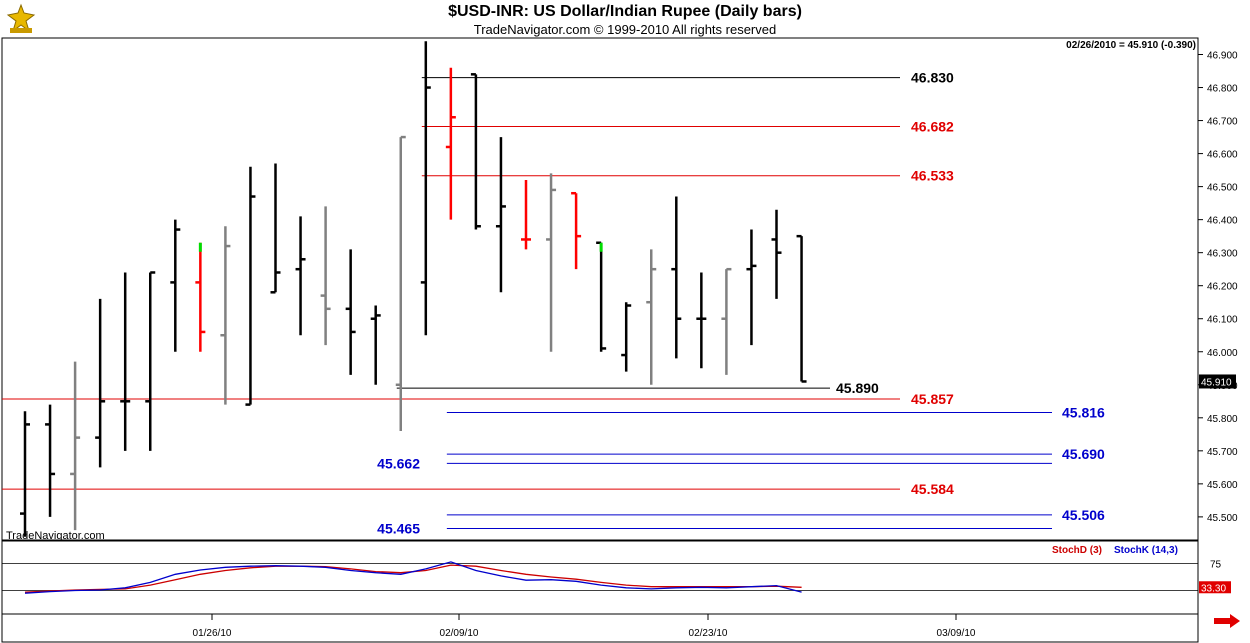  Describe the element at coordinates (1222, 485) in the screenshot. I see `y-tick-label: 45.600` at that location.